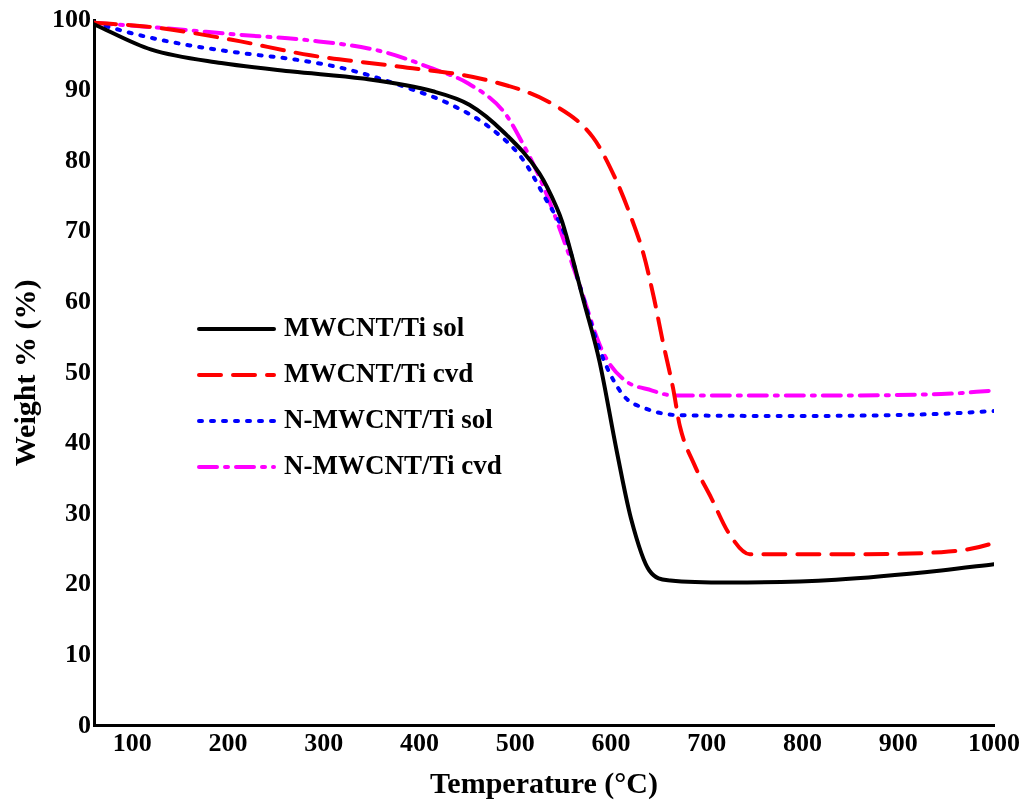 Image resolution: width=1024 pixels, height=812 pixels. What do you see at coordinates (78, 583) in the screenshot?
I see `y-tick-label: 20` at bounding box center [78, 583].